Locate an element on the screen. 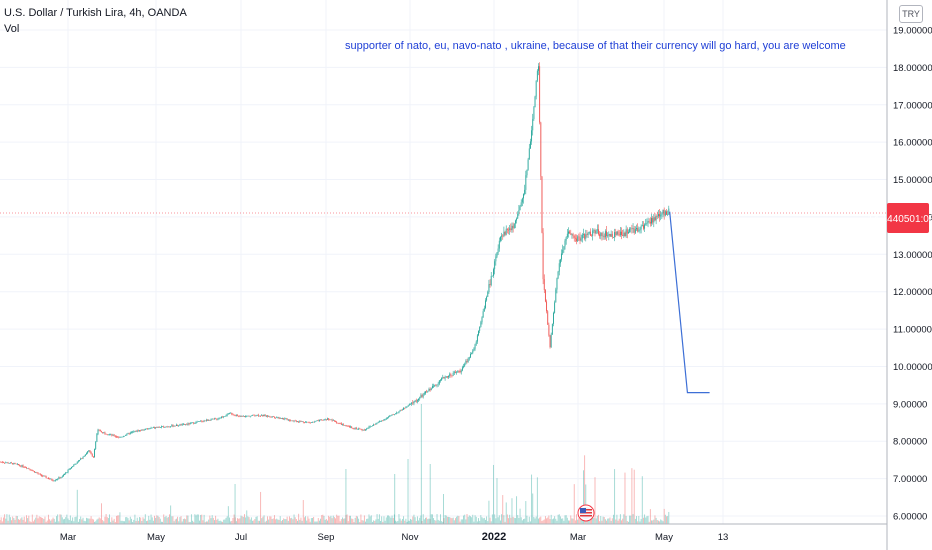 The width and height of the screenshot is (932, 550). y-tick-label: 13.00000 is located at coordinates (912, 255).